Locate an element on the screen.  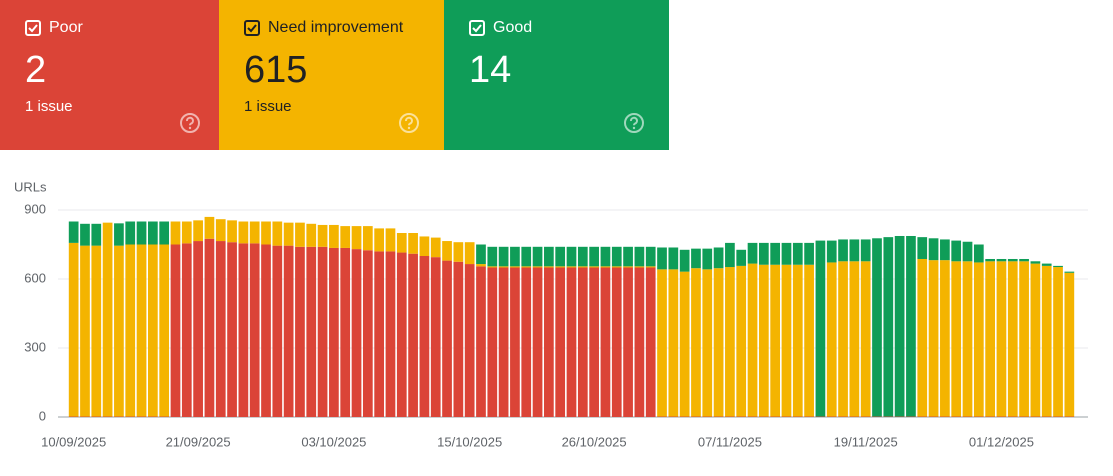
card-value: 615 is located at coordinates (276, 70).